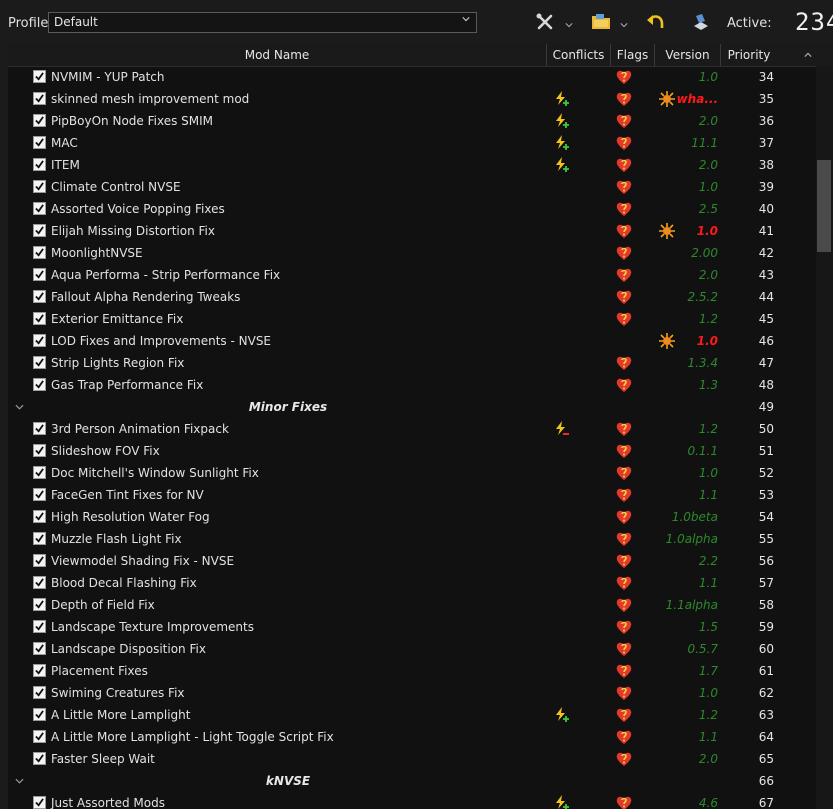 The height and width of the screenshot is (809, 833). Describe the element at coordinates (624, 25) in the screenshot. I see `folder-dropdown-icon` at that location.